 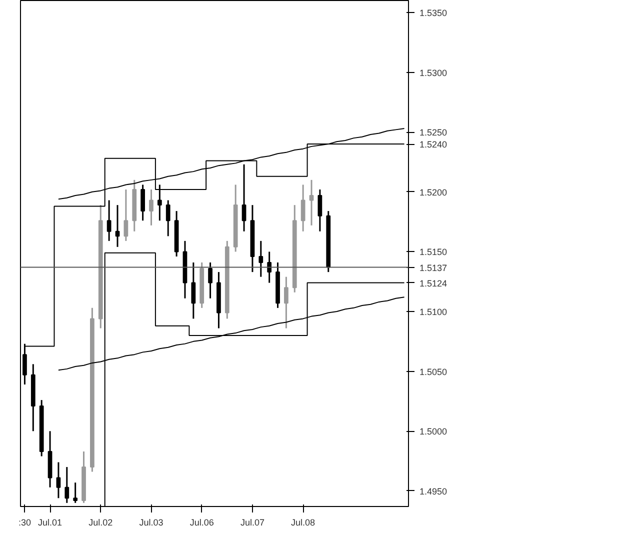 What do you see at coordinates (434, 192) in the screenshot?
I see `y-tick-label: 1.5200` at bounding box center [434, 192].